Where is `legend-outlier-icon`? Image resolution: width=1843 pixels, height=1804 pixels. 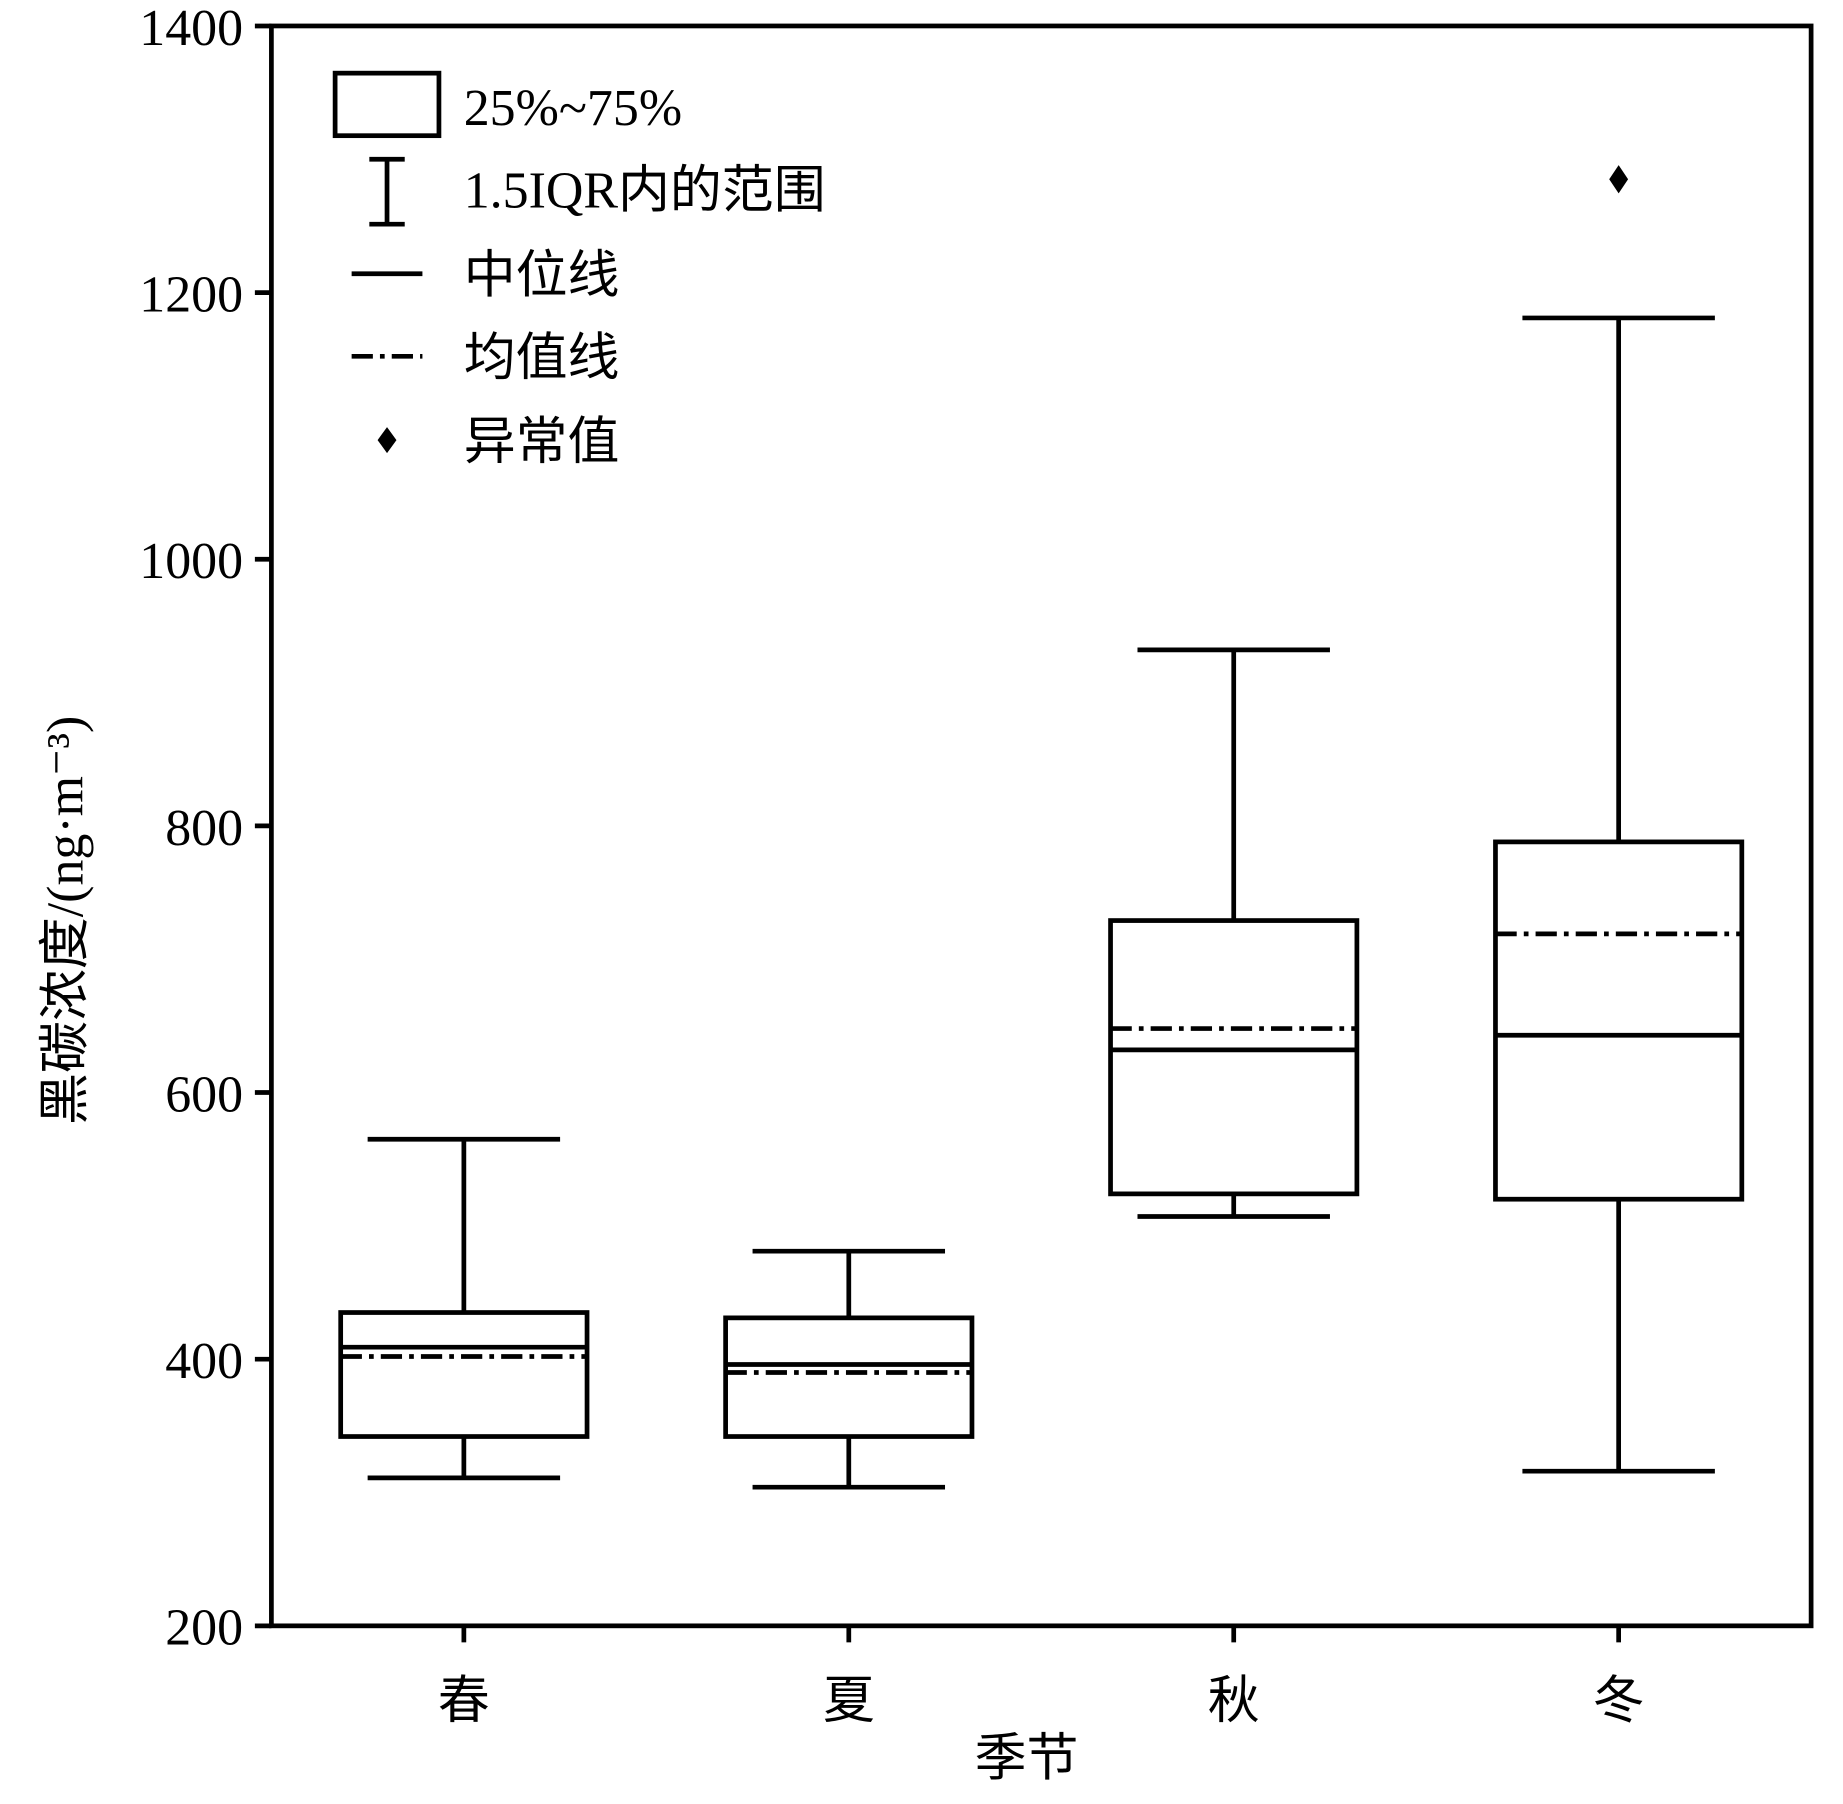 legend-outlier-icon is located at coordinates (387, 440).